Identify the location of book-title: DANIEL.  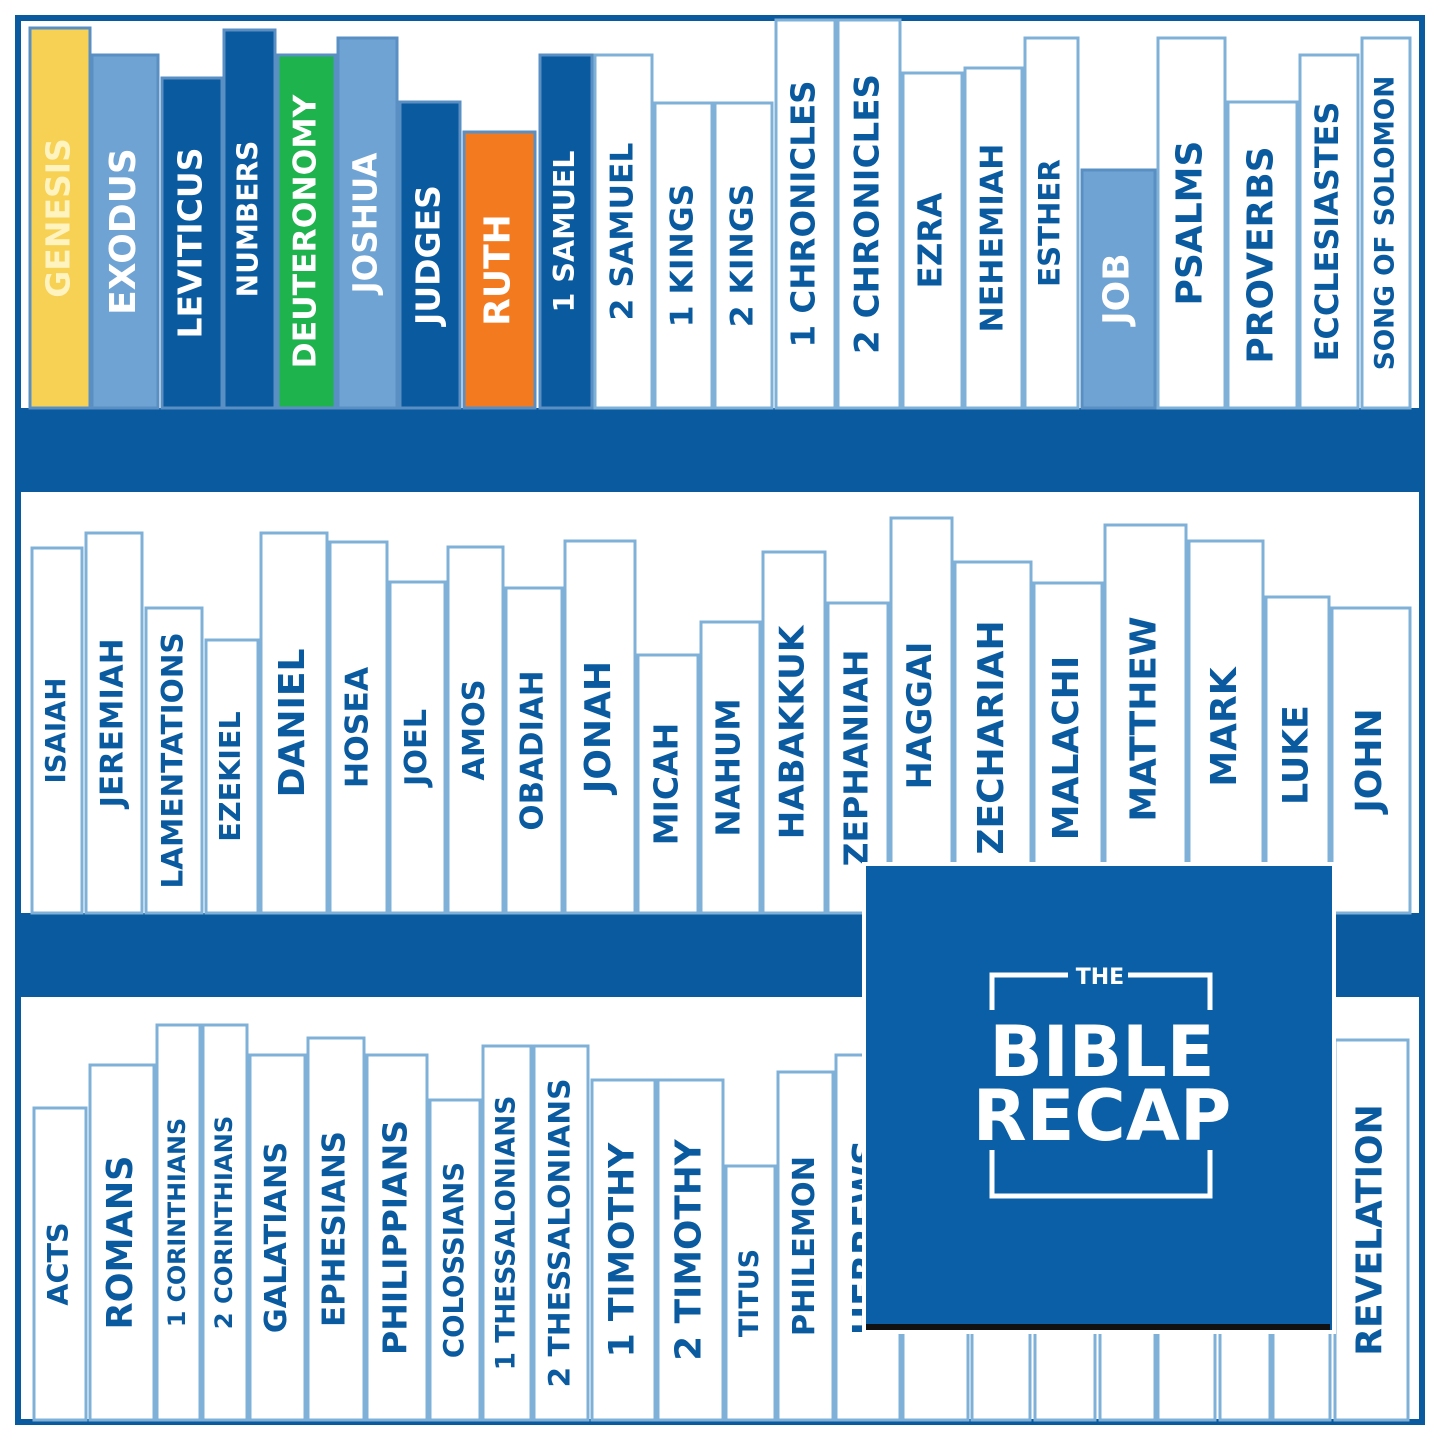
(292, 723).